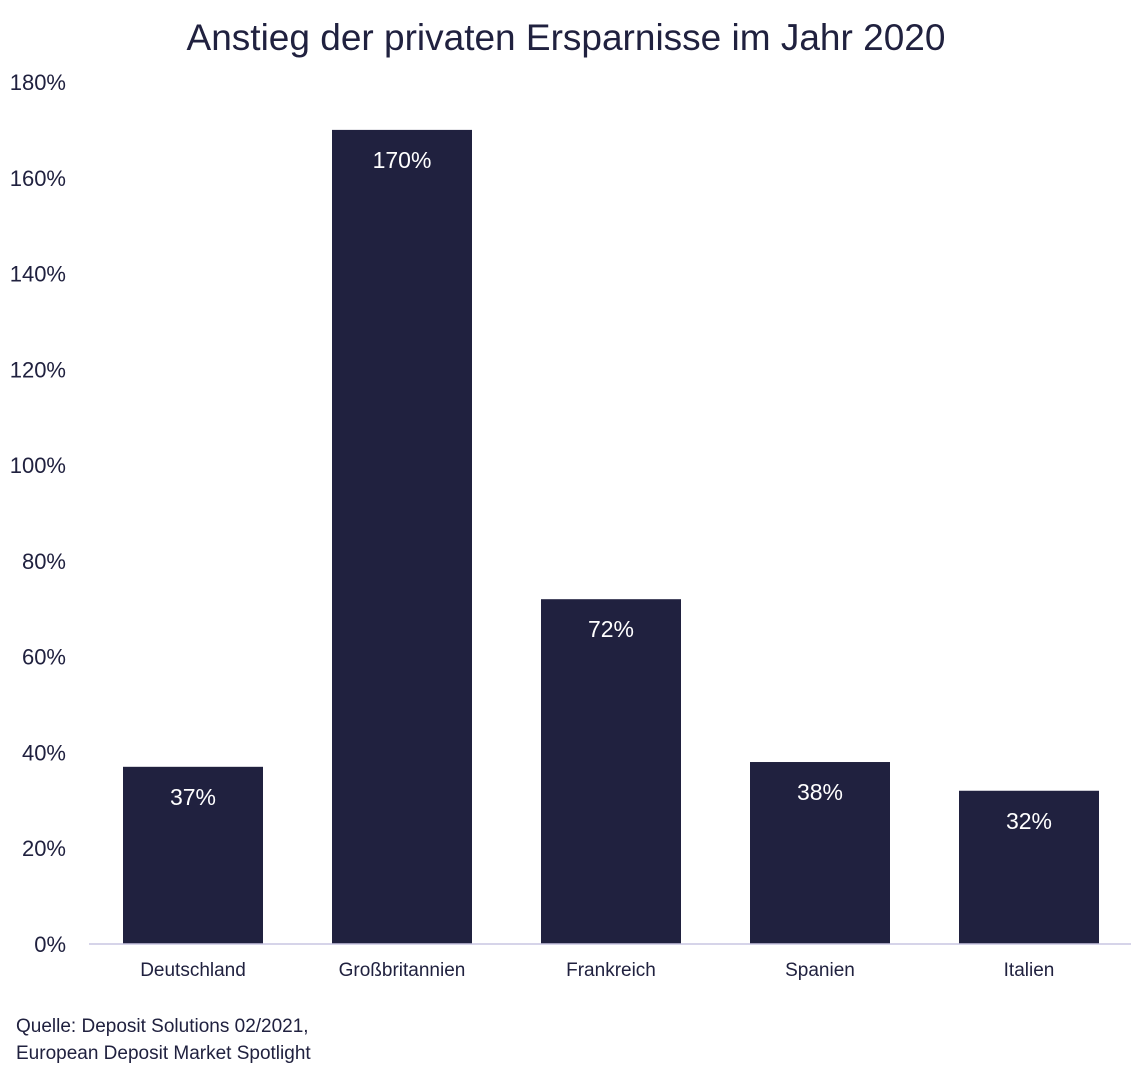 The image size is (1133, 1077). I want to click on x-tick-label: Spanien, so click(820, 970).